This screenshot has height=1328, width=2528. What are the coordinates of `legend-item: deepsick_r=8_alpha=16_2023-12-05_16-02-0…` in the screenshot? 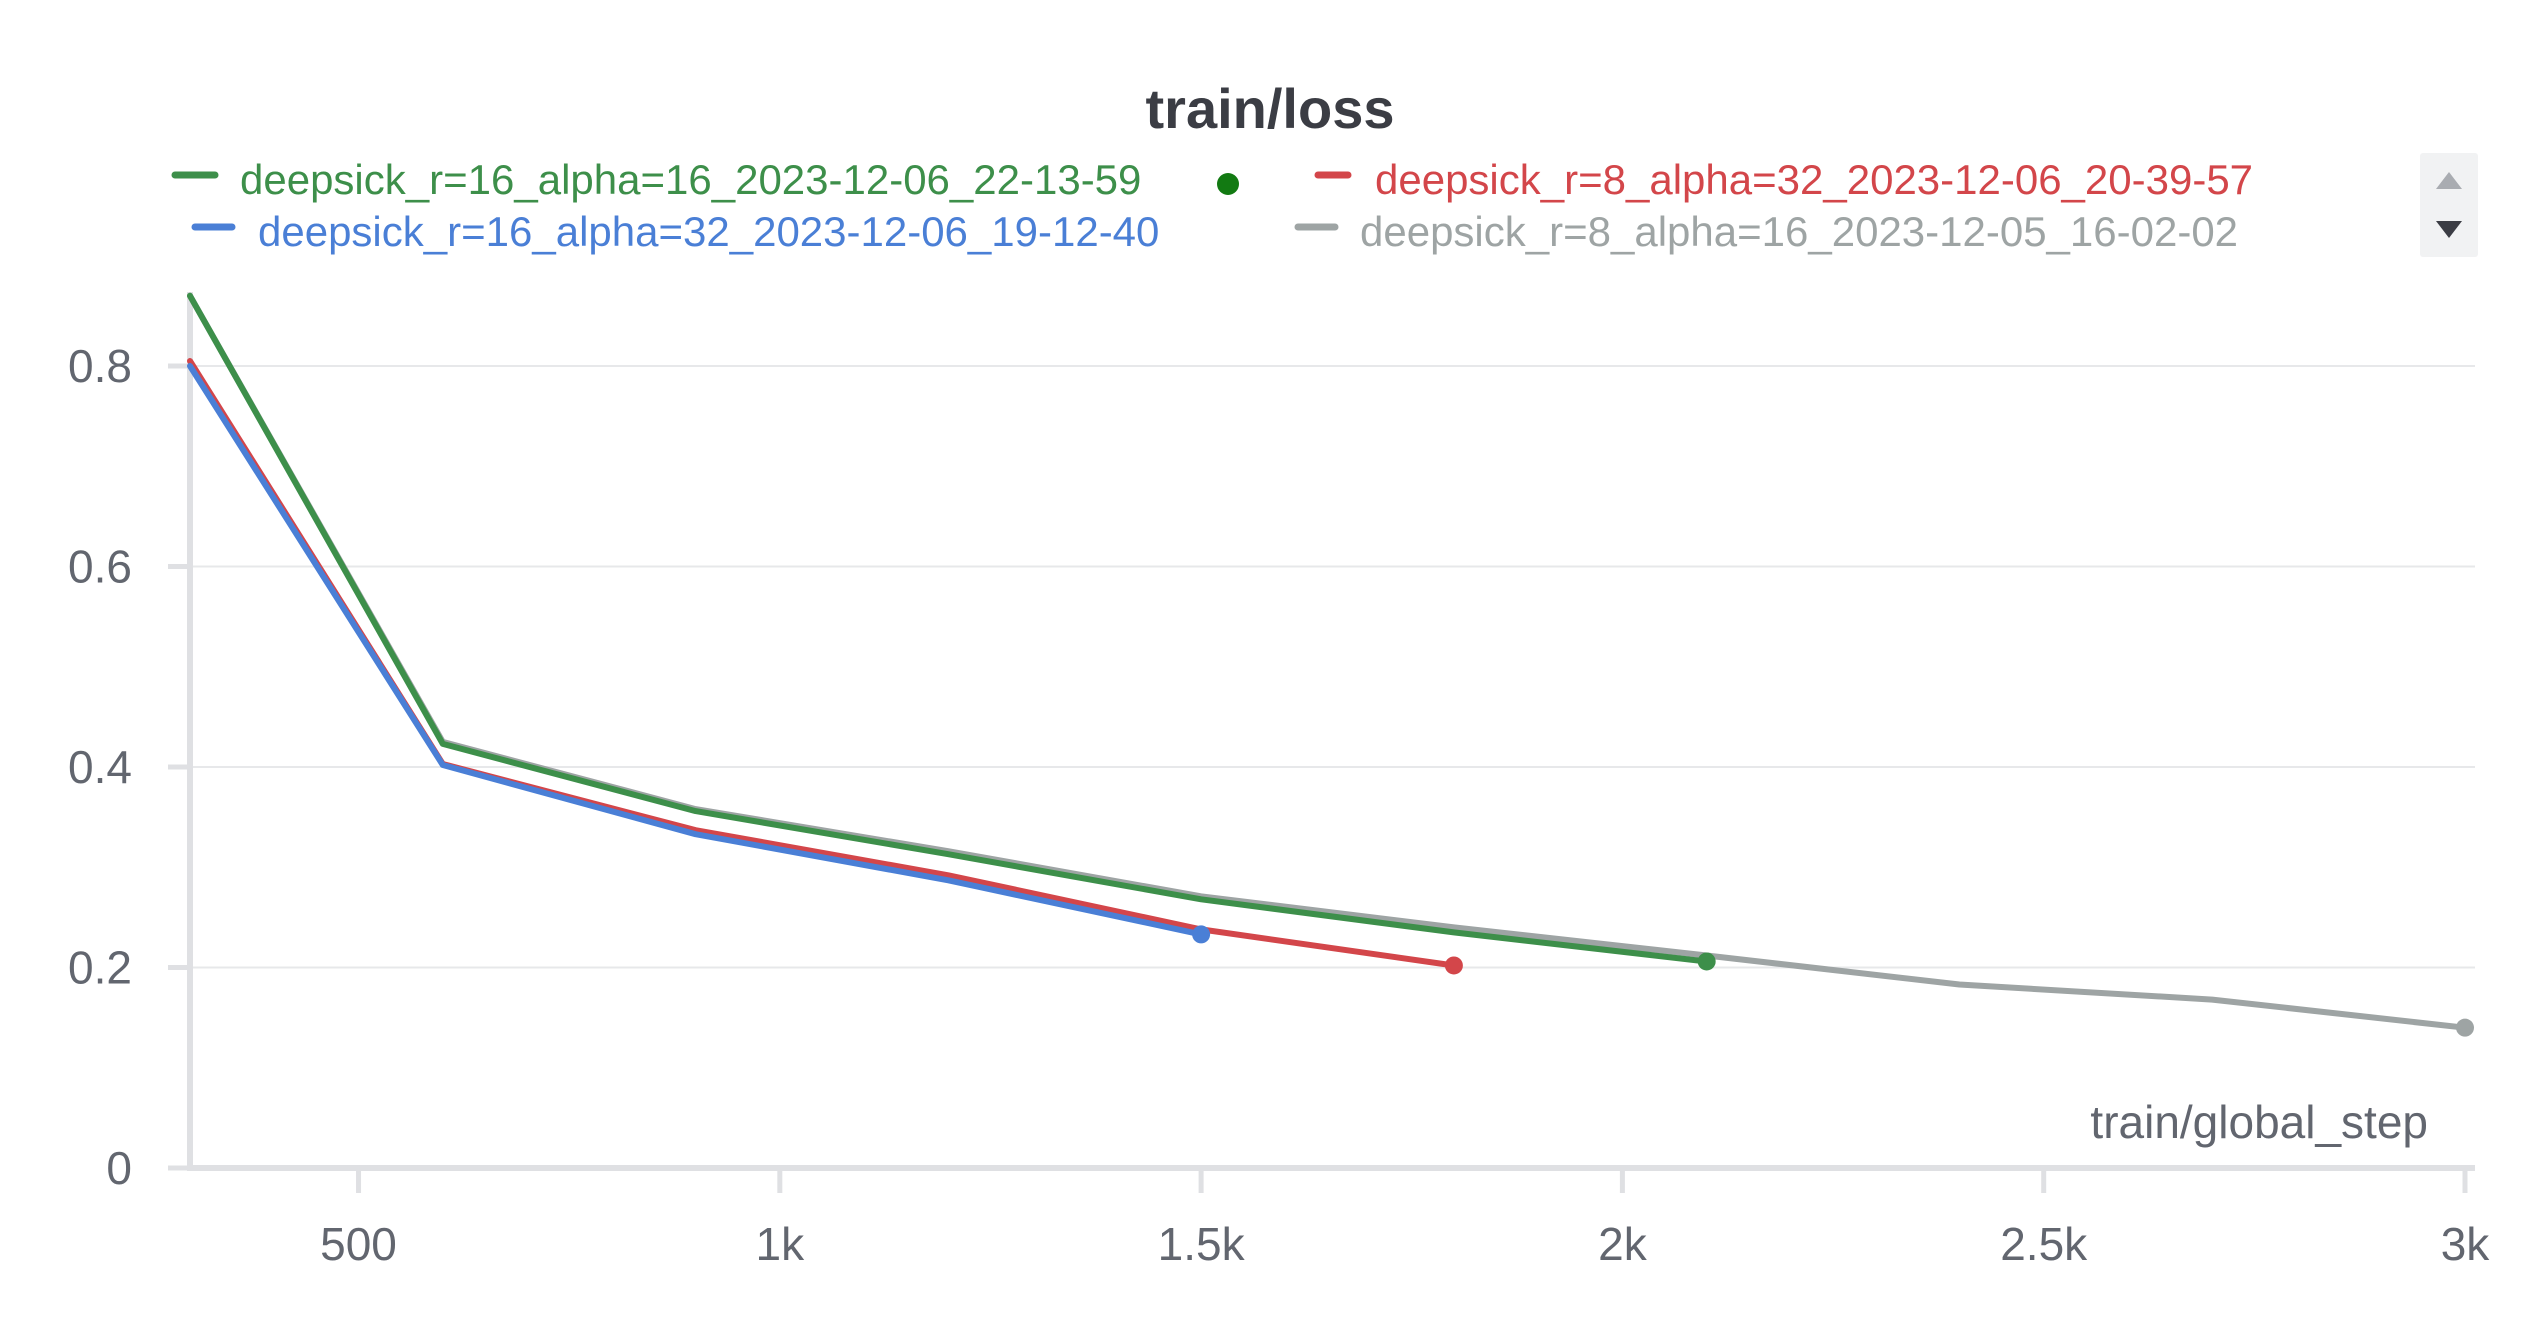 It's located at (1766, 231).